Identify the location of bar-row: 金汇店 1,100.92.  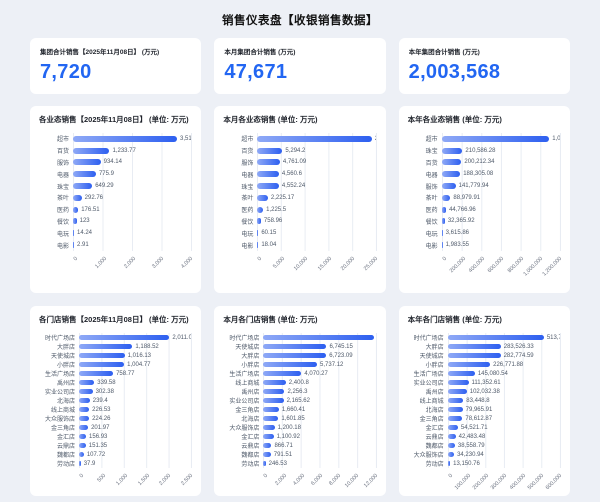
(300, 436).